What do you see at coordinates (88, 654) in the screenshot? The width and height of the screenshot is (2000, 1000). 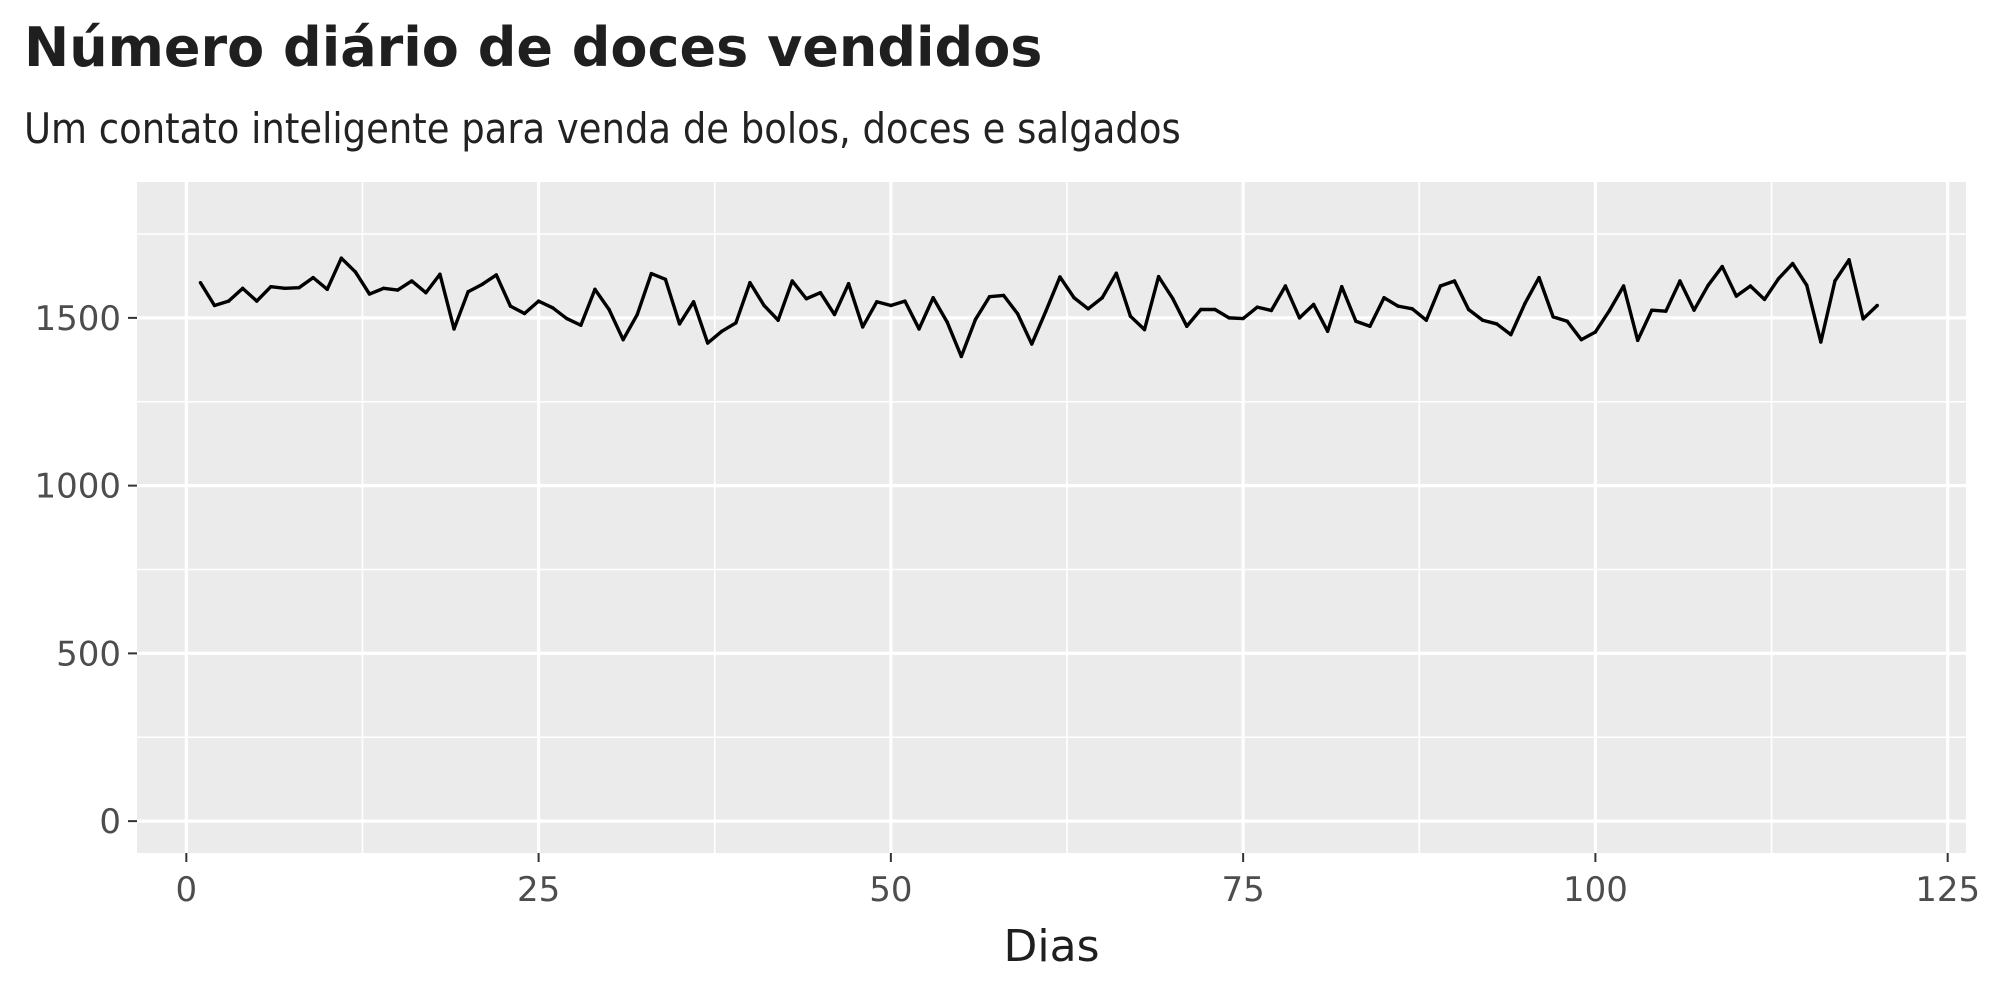 I see `y-tick-label: 500` at bounding box center [88, 654].